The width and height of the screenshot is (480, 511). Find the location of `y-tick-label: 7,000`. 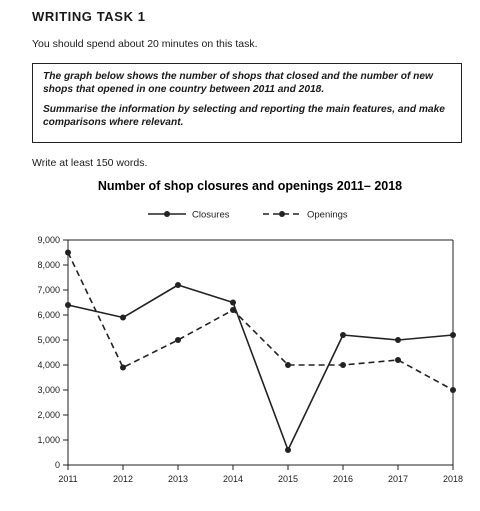

y-tick-label: 7,000 is located at coordinates (48, 290).